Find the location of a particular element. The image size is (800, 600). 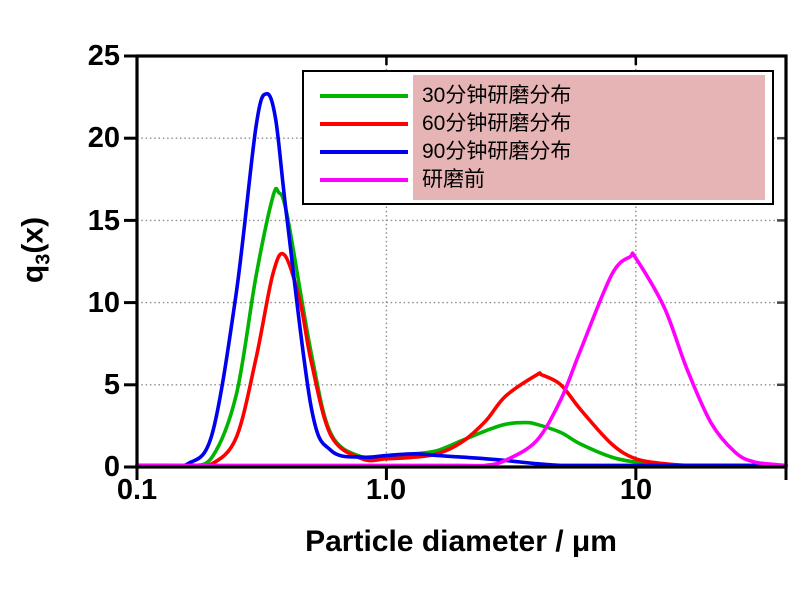

legend-label: 研磨前 is located at coordinates (453, 179).